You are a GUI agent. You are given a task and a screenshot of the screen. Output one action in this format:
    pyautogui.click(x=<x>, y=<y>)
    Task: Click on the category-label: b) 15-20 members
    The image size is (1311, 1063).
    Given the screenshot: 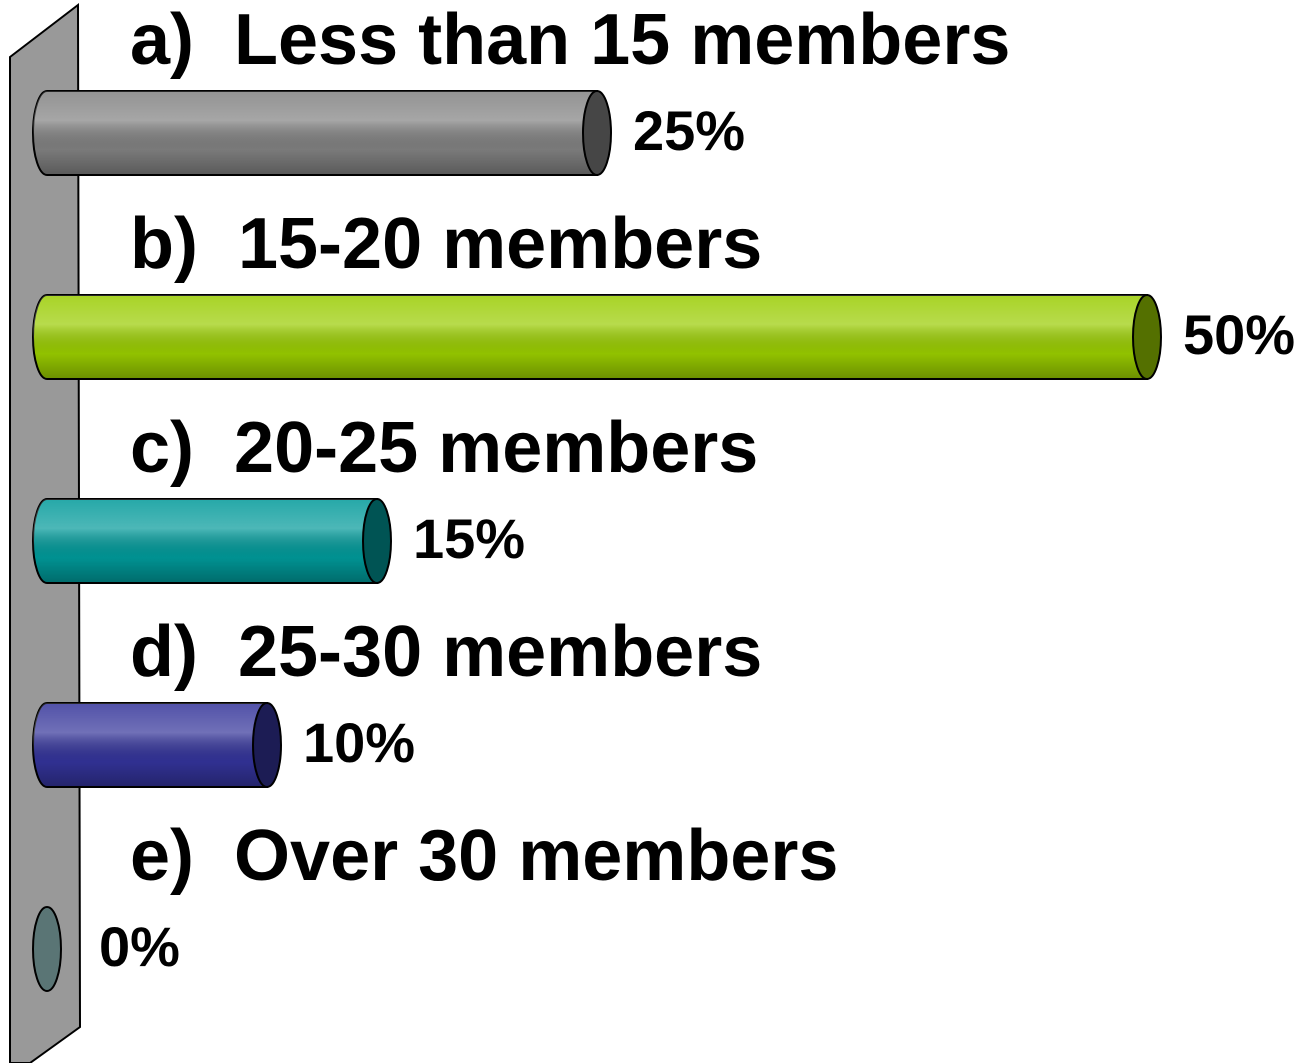 What is the action you would take?
    pyautogui.click(x=446, y=244)
    